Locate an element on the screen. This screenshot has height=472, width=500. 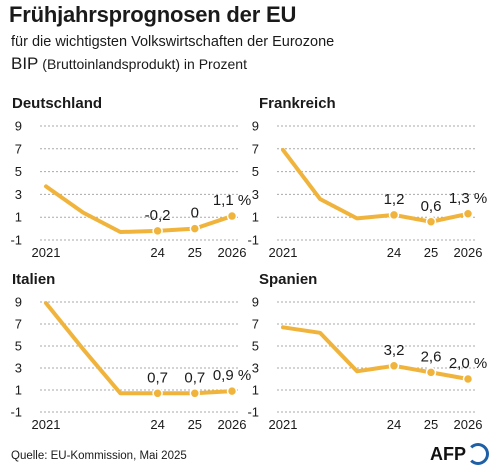
x-tick-label-deutschland: 25 is located at coordinates (195, 252).